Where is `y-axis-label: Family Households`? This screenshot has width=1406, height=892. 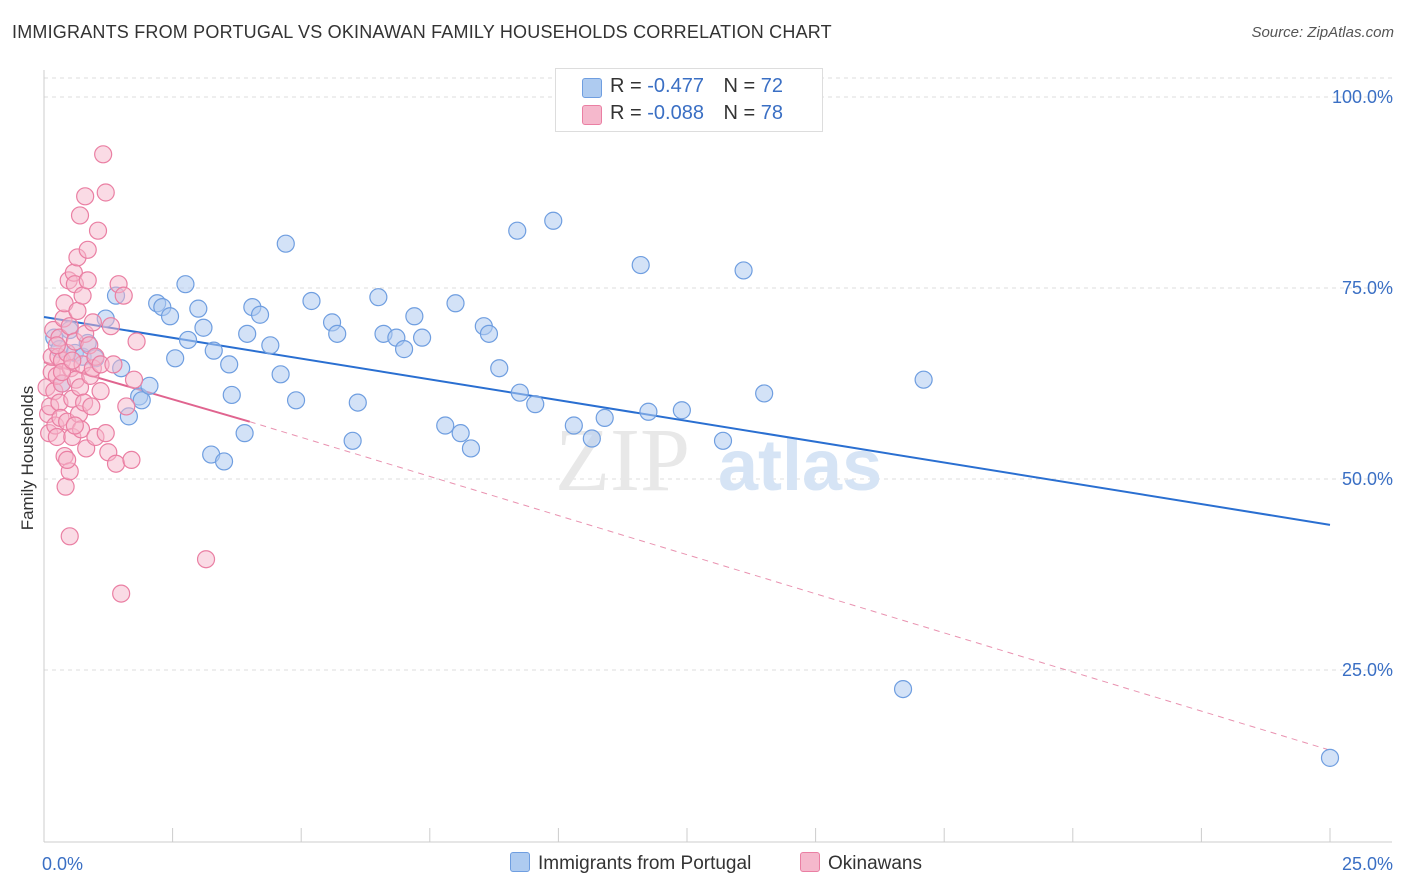 y-axis-label: Family Households is located at coordinates (27, 458).